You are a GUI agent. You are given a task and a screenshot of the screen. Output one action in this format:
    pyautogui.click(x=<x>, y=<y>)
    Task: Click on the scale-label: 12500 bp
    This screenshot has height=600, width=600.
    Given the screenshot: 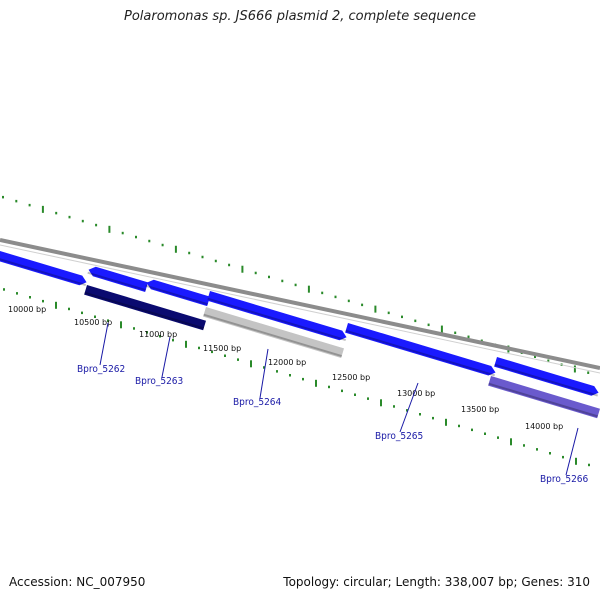 What is the action you would take?
    pyautogui.click(x=351, y=377)
    